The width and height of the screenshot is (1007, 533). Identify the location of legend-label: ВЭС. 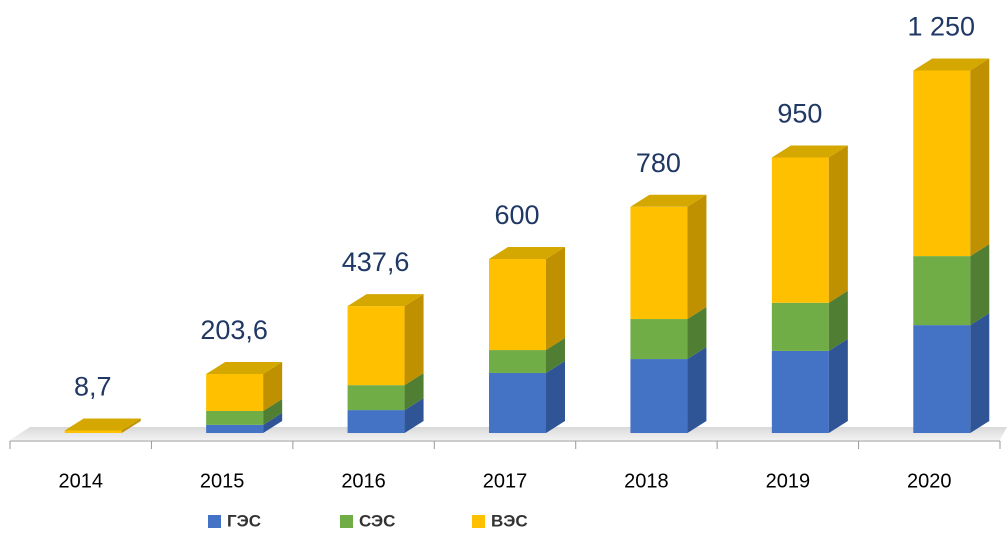
(509, 520).